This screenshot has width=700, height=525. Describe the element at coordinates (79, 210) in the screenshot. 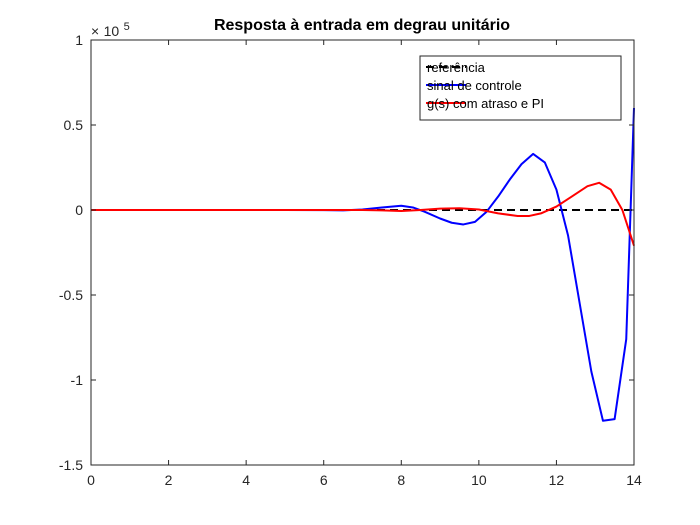

I see `y-tick-label: 0` at that location.